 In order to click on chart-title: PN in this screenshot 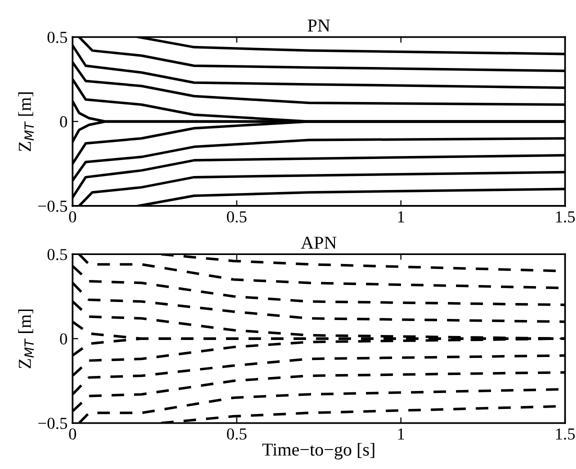, I will do `click(319, 26)`.